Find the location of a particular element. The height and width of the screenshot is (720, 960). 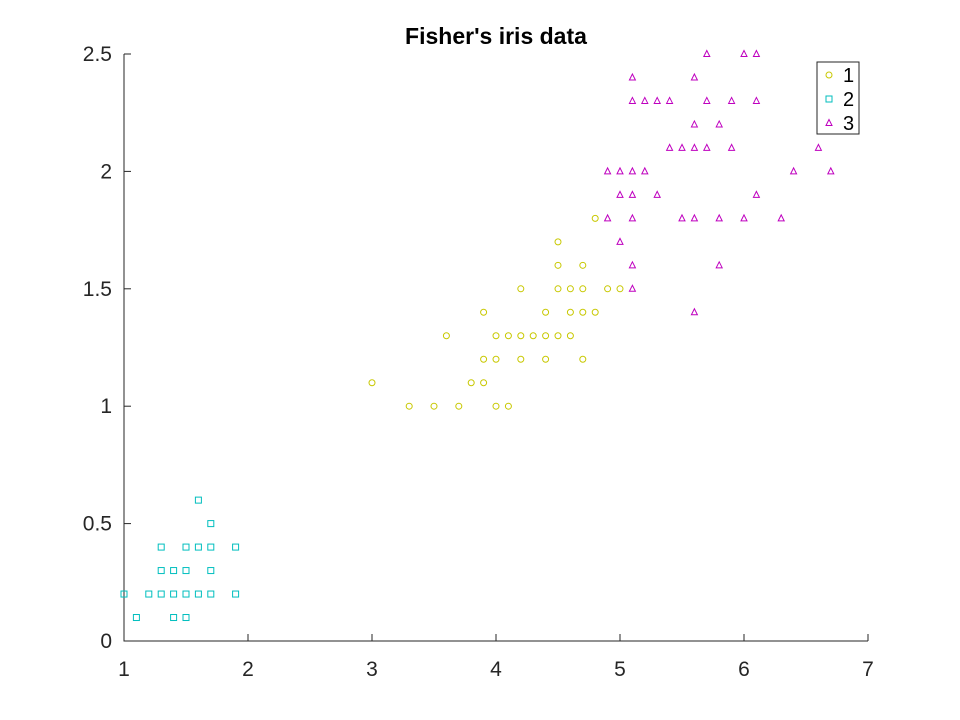

x-tick-label: 1 is located at coordinates (124, 669).